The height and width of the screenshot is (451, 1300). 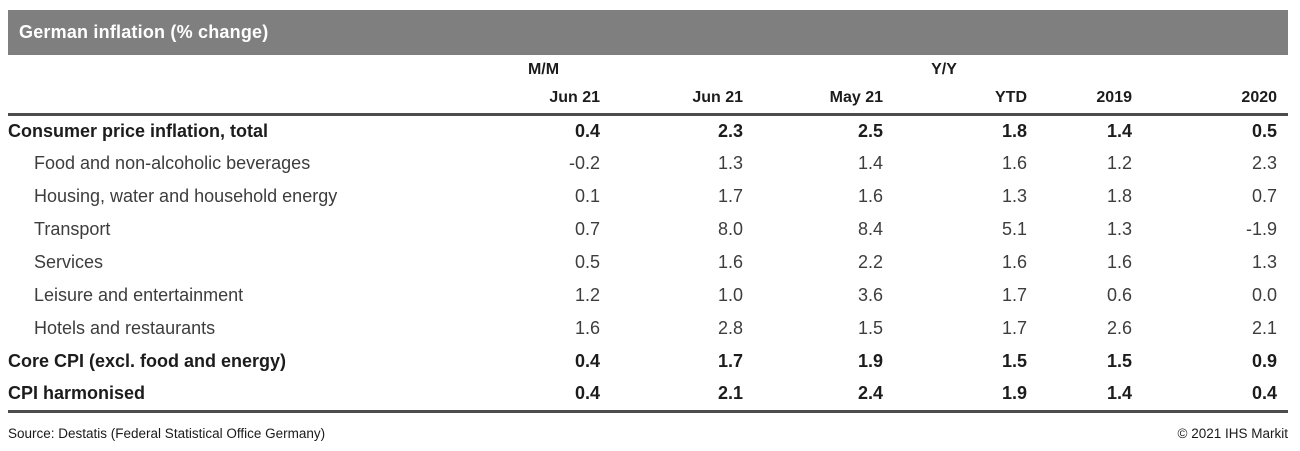 What do you see at coordinates (870, 393) in the screenshot?
I see `value-cell: 2.4` at bounding box center [870, 393].